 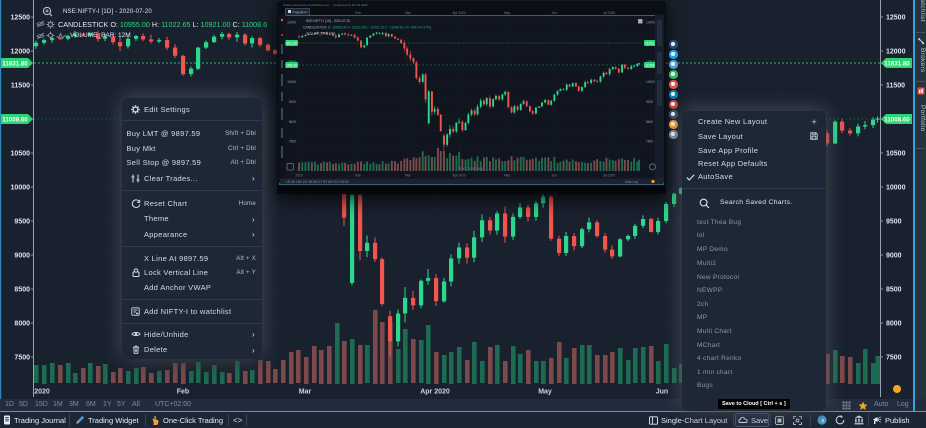 What do you see at coordinates (317, 182) in the screenshot?
I see `svg-text:1D 5D 15D 1M 3M 6M 1Y 5: 1D 5D 15D 1M 3M 6M 1Y 5Y All UTC+02:00` at bounding box center [317, 182].